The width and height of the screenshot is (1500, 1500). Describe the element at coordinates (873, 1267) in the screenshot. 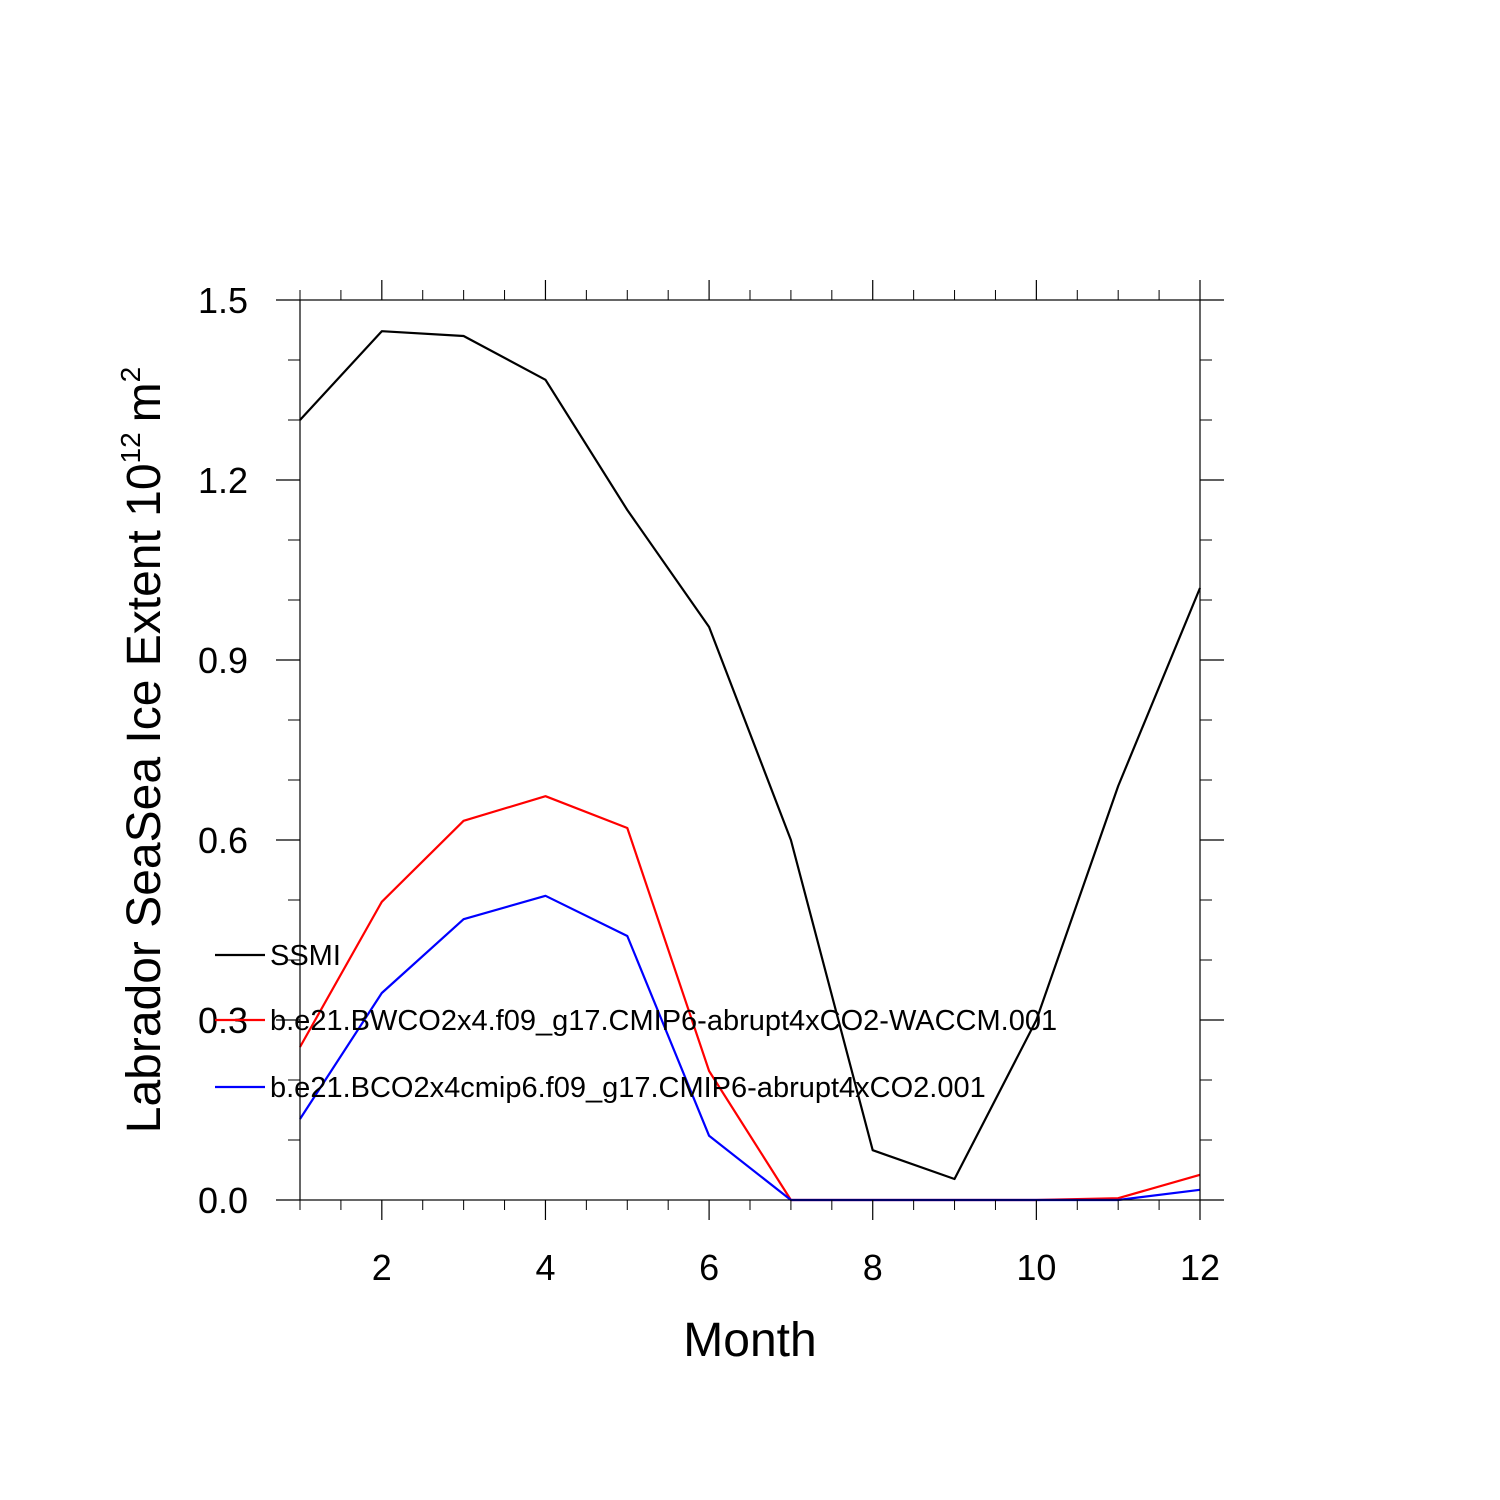

I see `x-tick-label: 8` at that location.